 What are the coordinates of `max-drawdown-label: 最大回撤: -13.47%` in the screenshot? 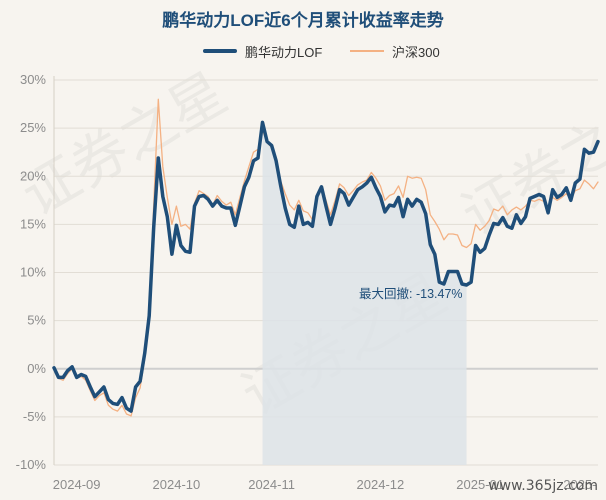 It's located at (411, 293).